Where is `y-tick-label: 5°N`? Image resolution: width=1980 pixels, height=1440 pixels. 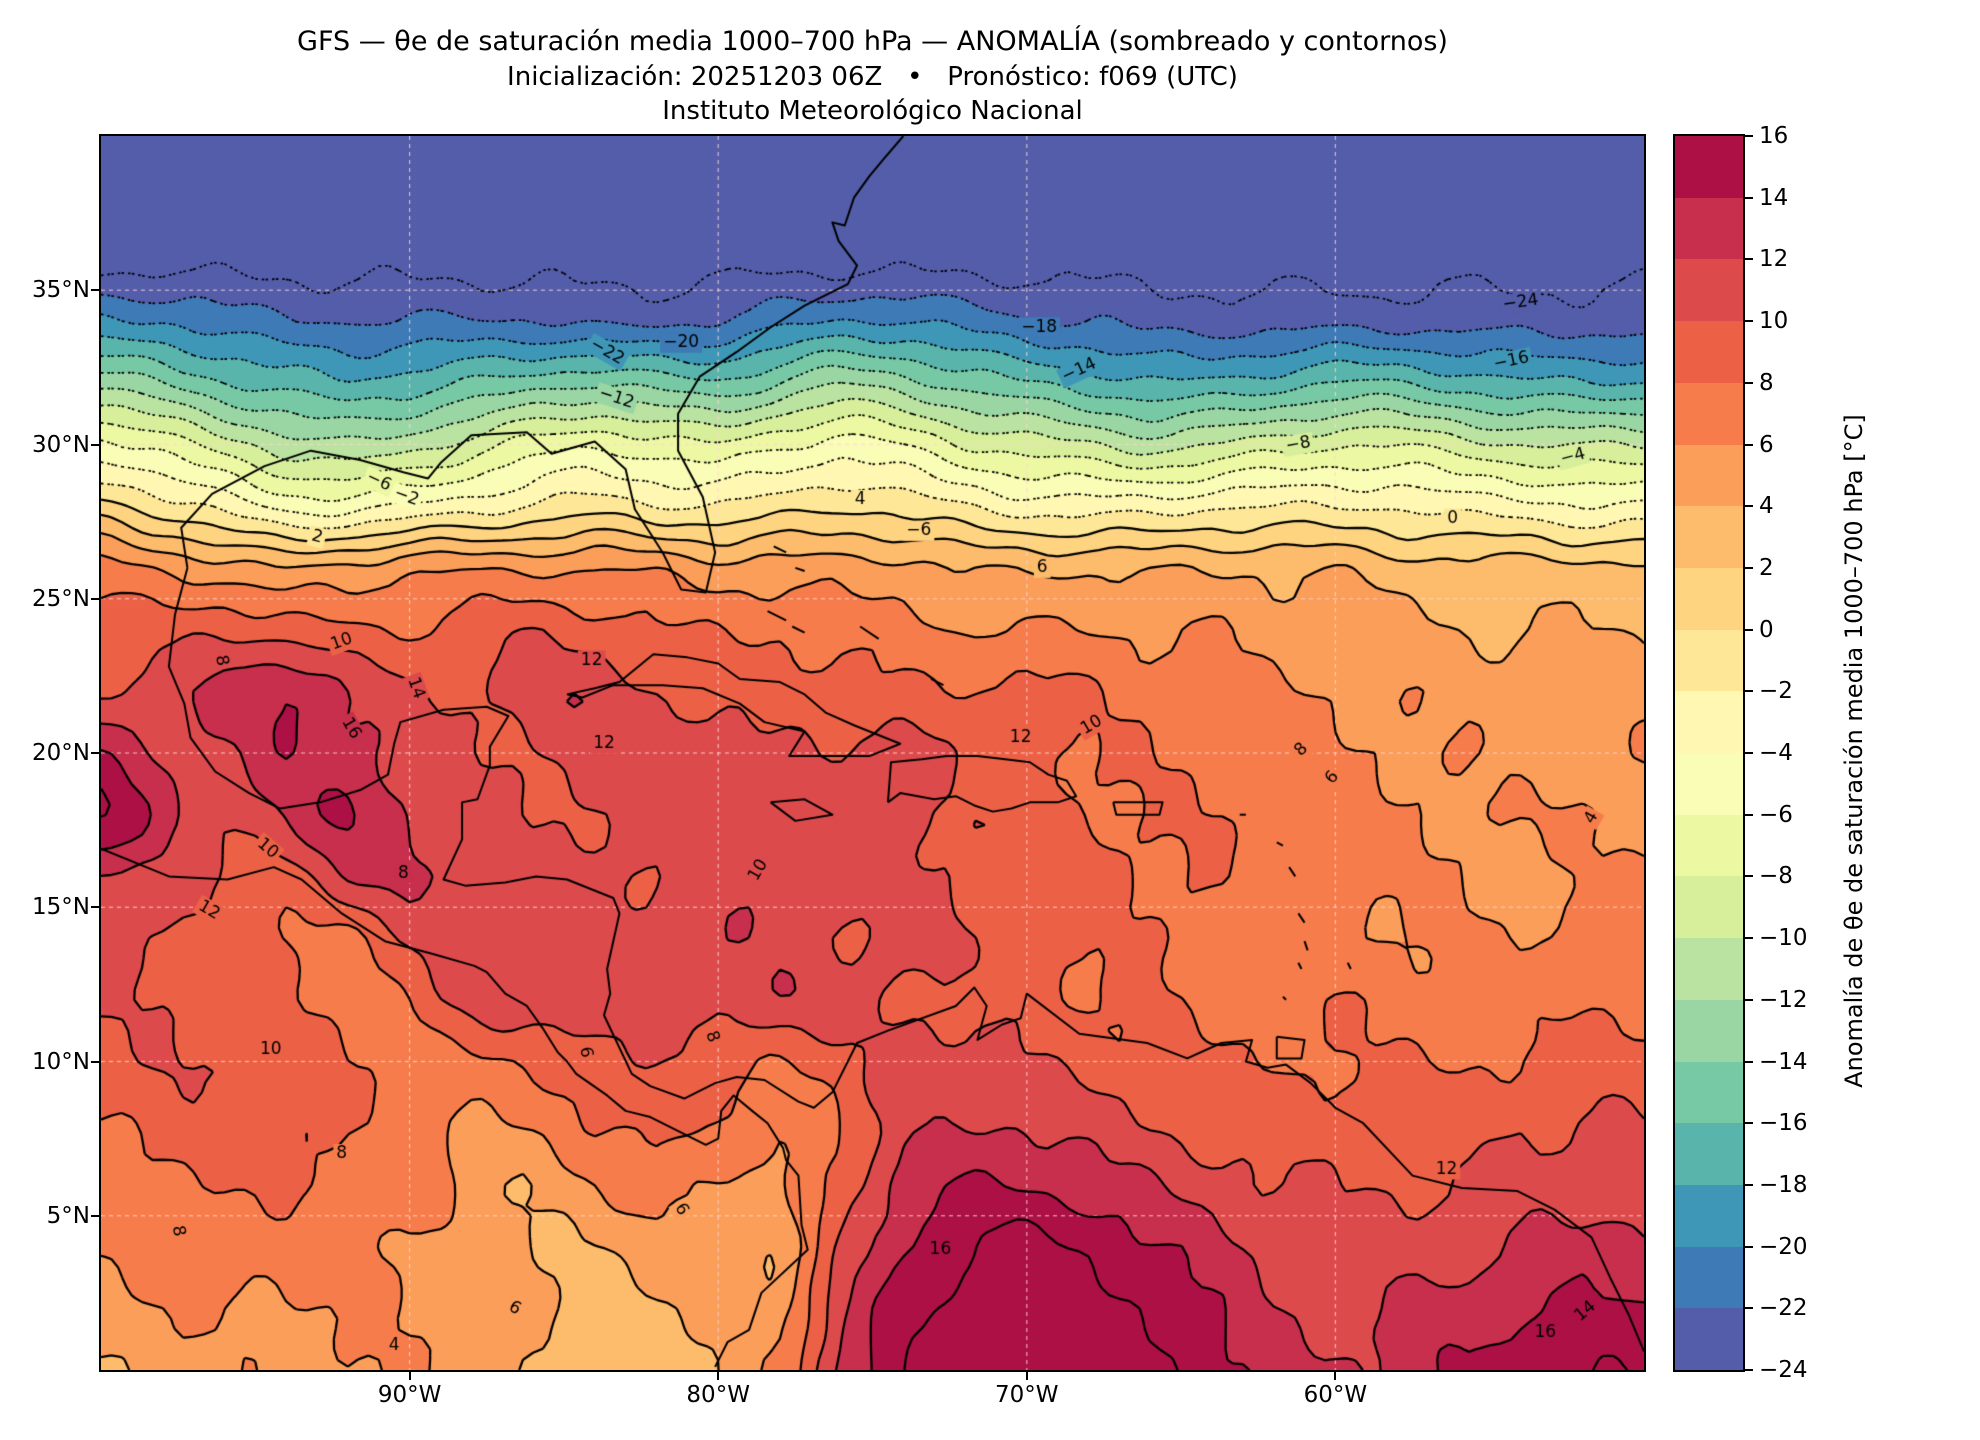 y-tick-label: 5°N is located at coordinates (68, 1215).